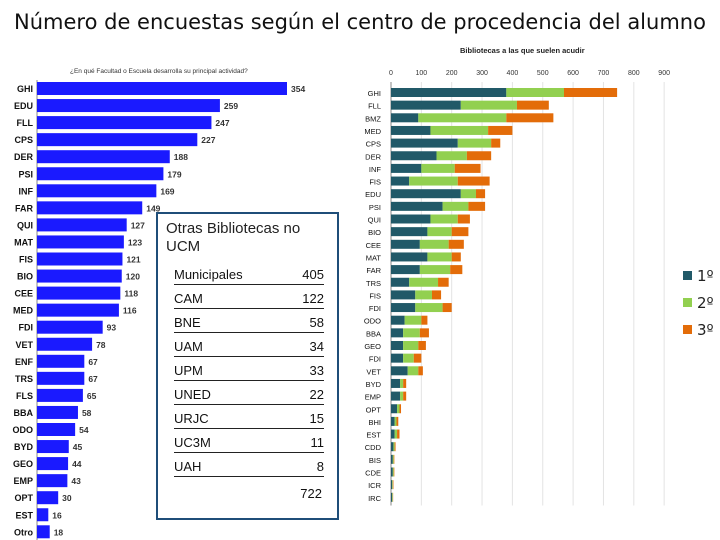 The image size is (720, 540). What do you see at coordinates (133, 260) in the screenshot?
I see `left-value-label: 121` at bounding box center [133, 260].